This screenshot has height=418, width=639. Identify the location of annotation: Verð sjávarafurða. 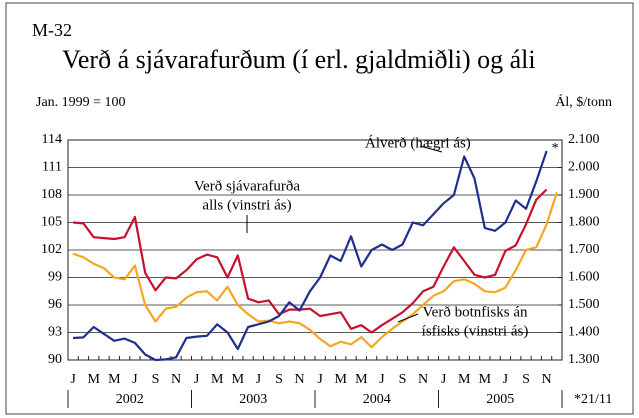
(247, 186).